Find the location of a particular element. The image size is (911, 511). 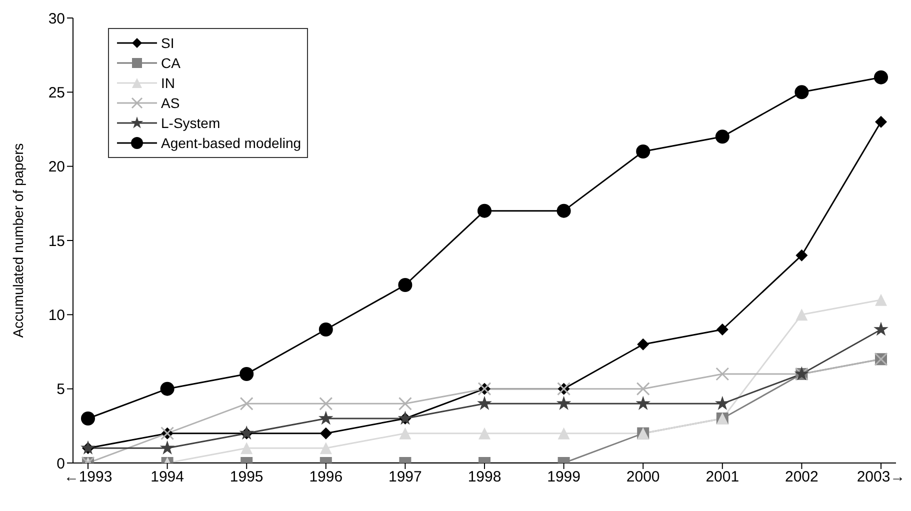

y-tick-label: 20 is located at coordinates (56, 167).